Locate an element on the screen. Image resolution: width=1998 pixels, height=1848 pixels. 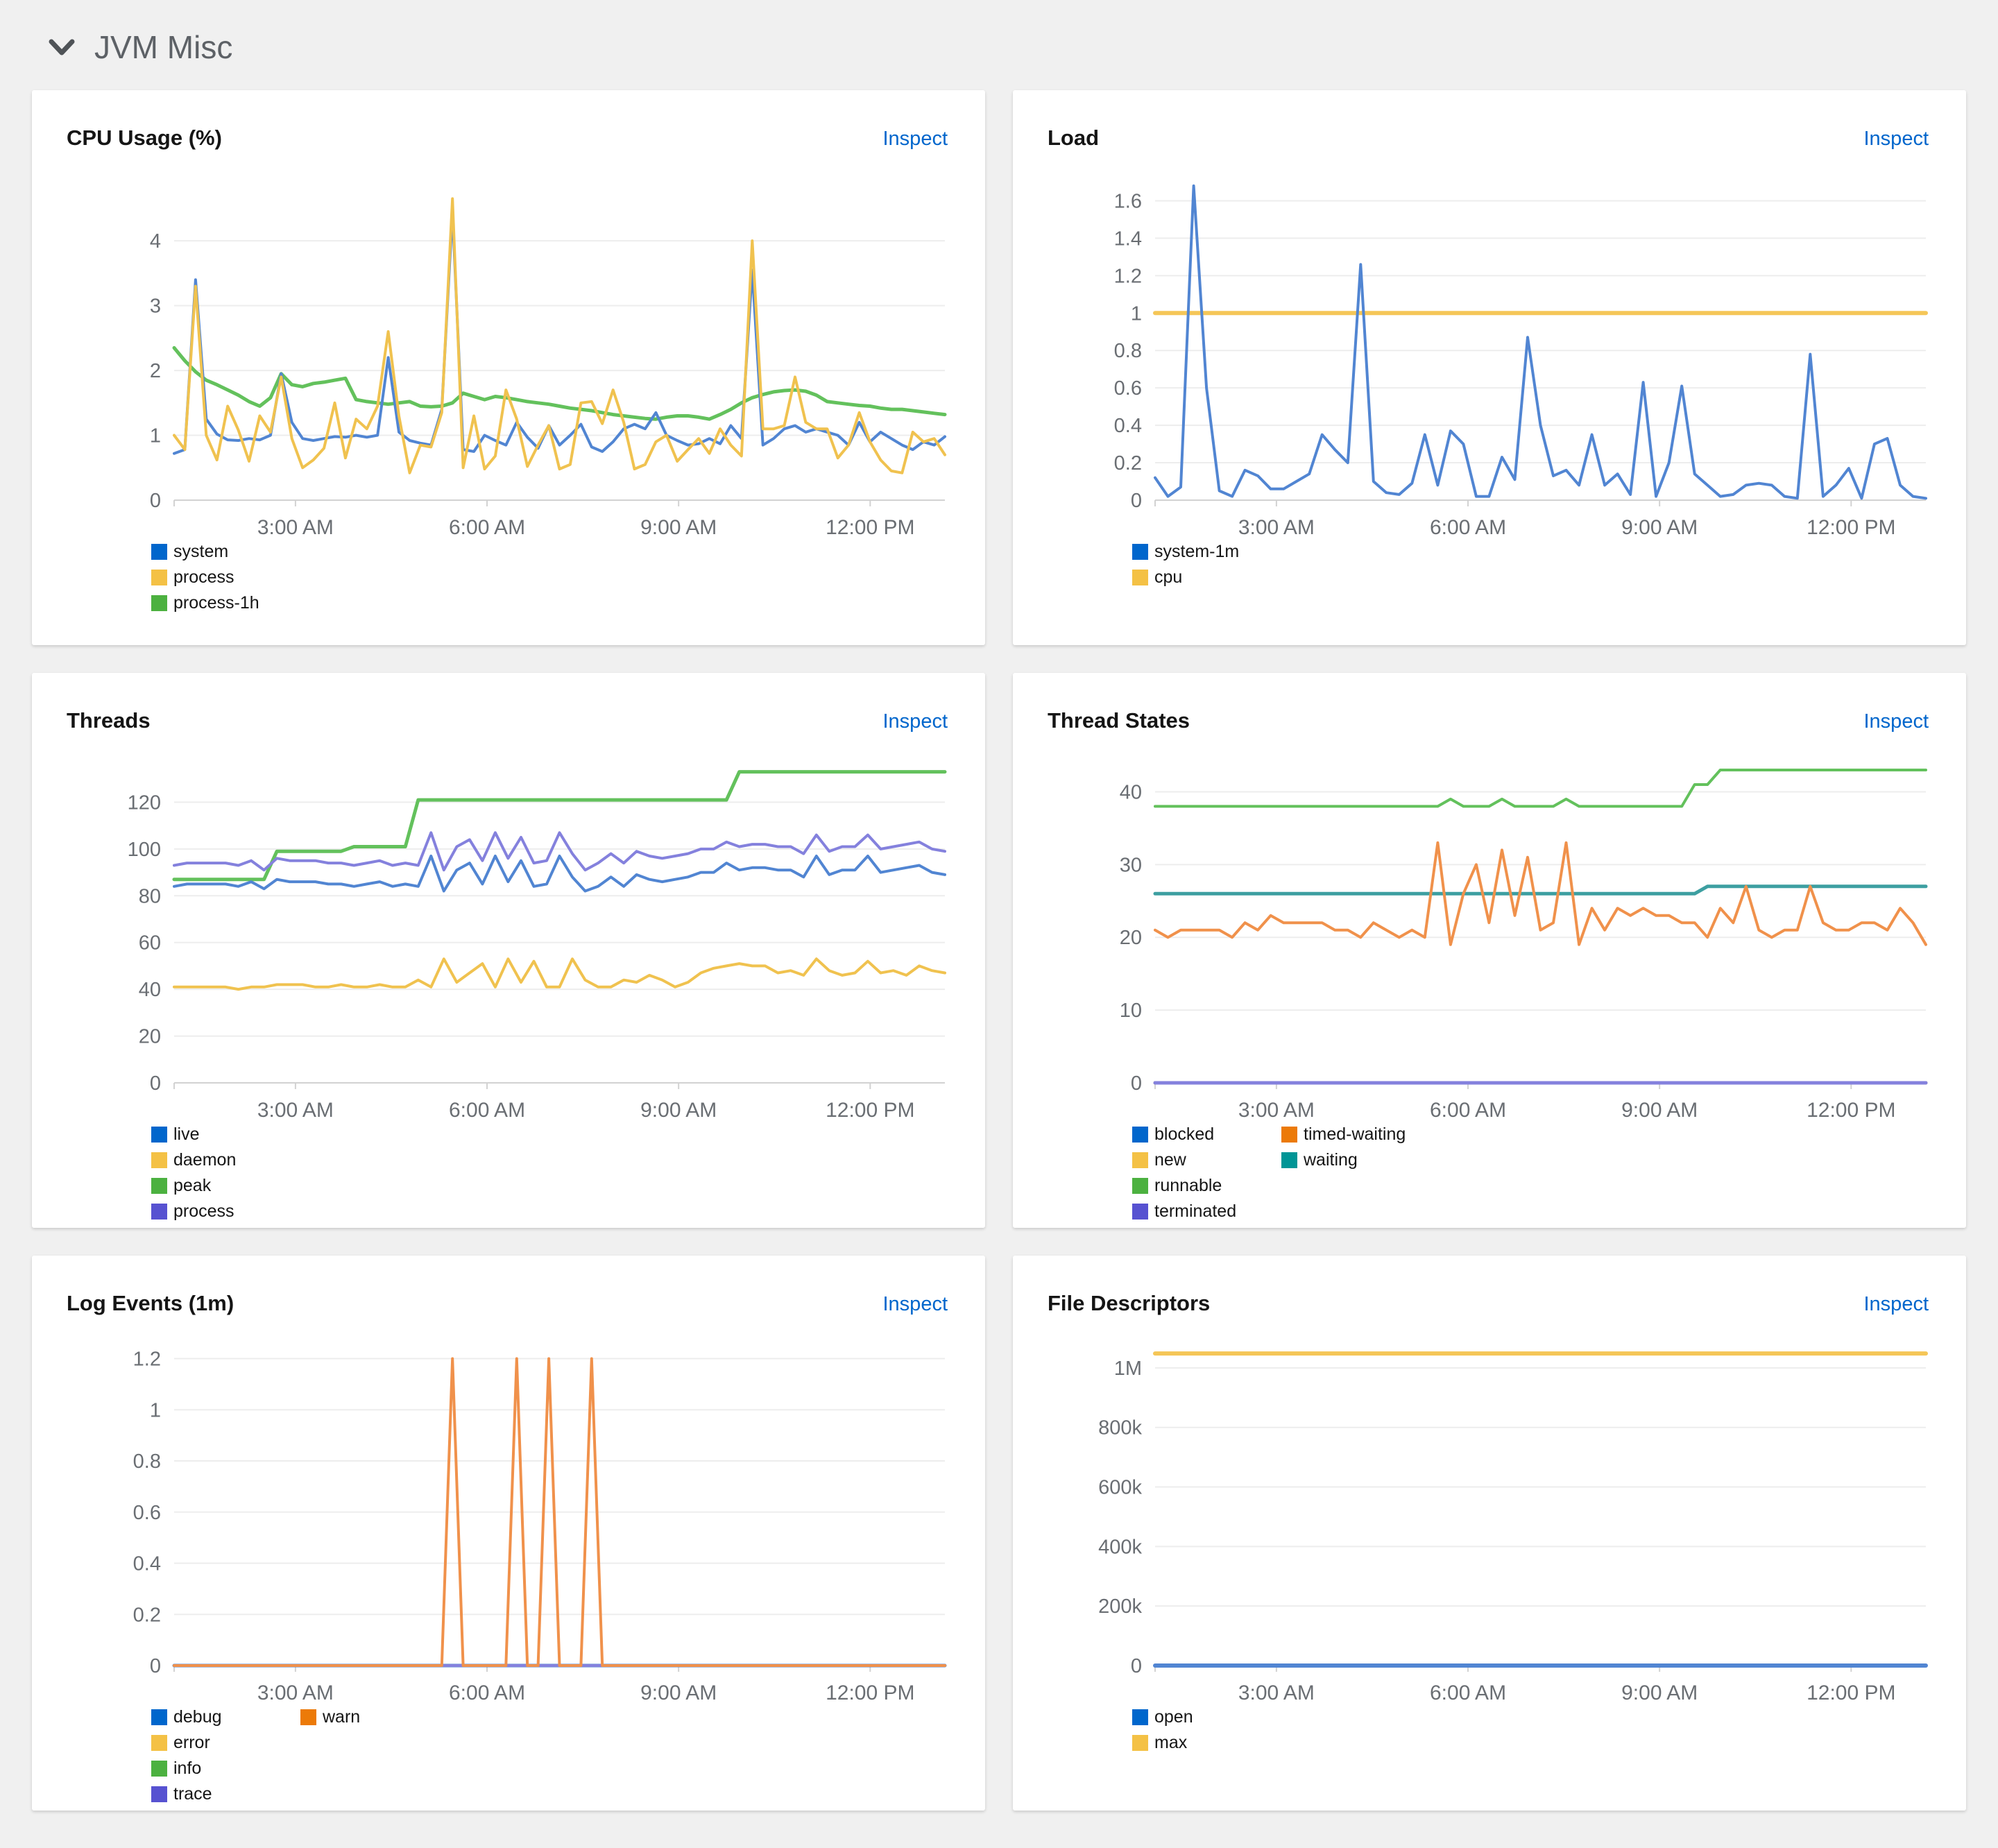
legend-label: max is located at coordinates (1171, 1742).